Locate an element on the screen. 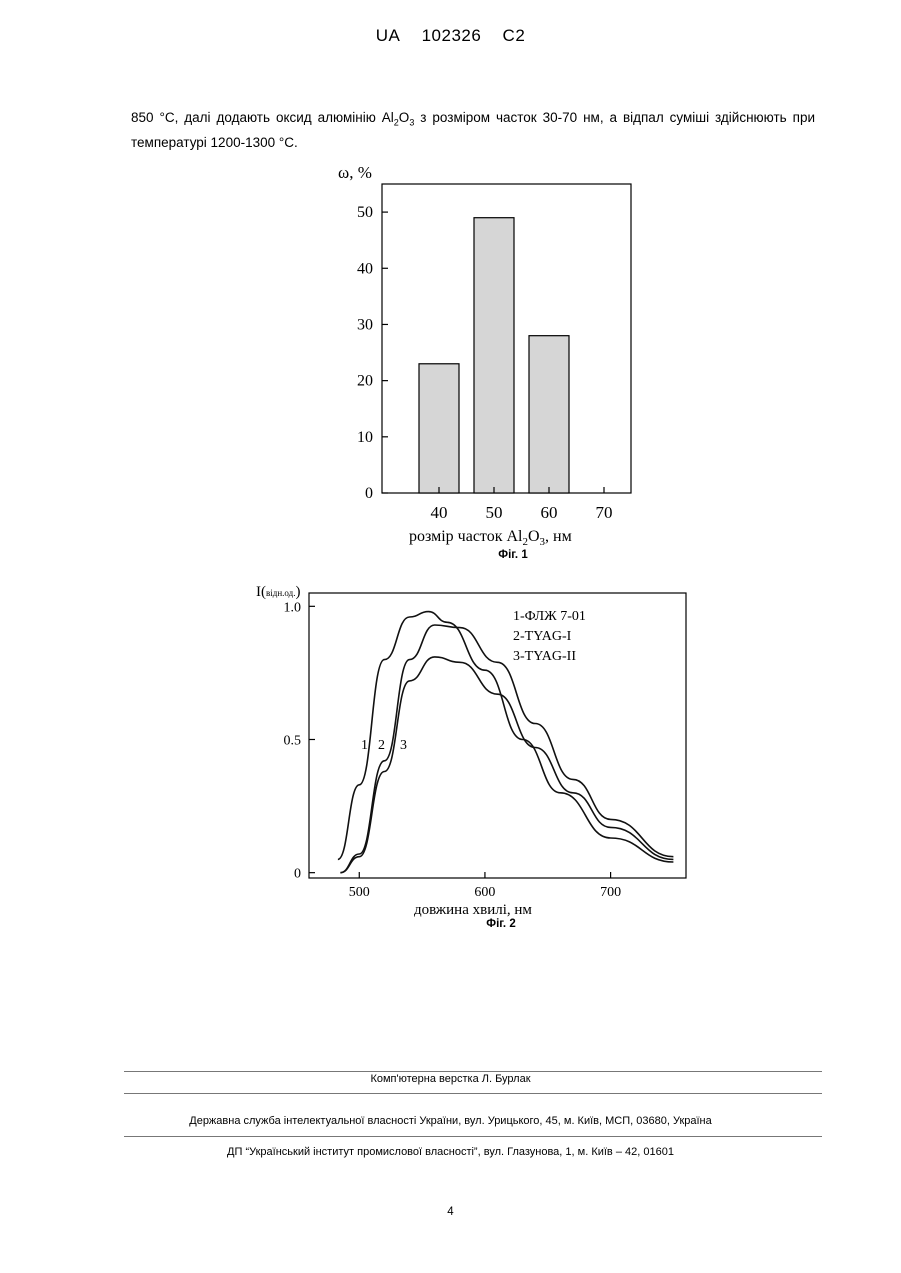 The width and height of the screenshot is (901, 1273). figure-2-y-axis-label: I(відн.од.) is located at coordinates (278, 592).